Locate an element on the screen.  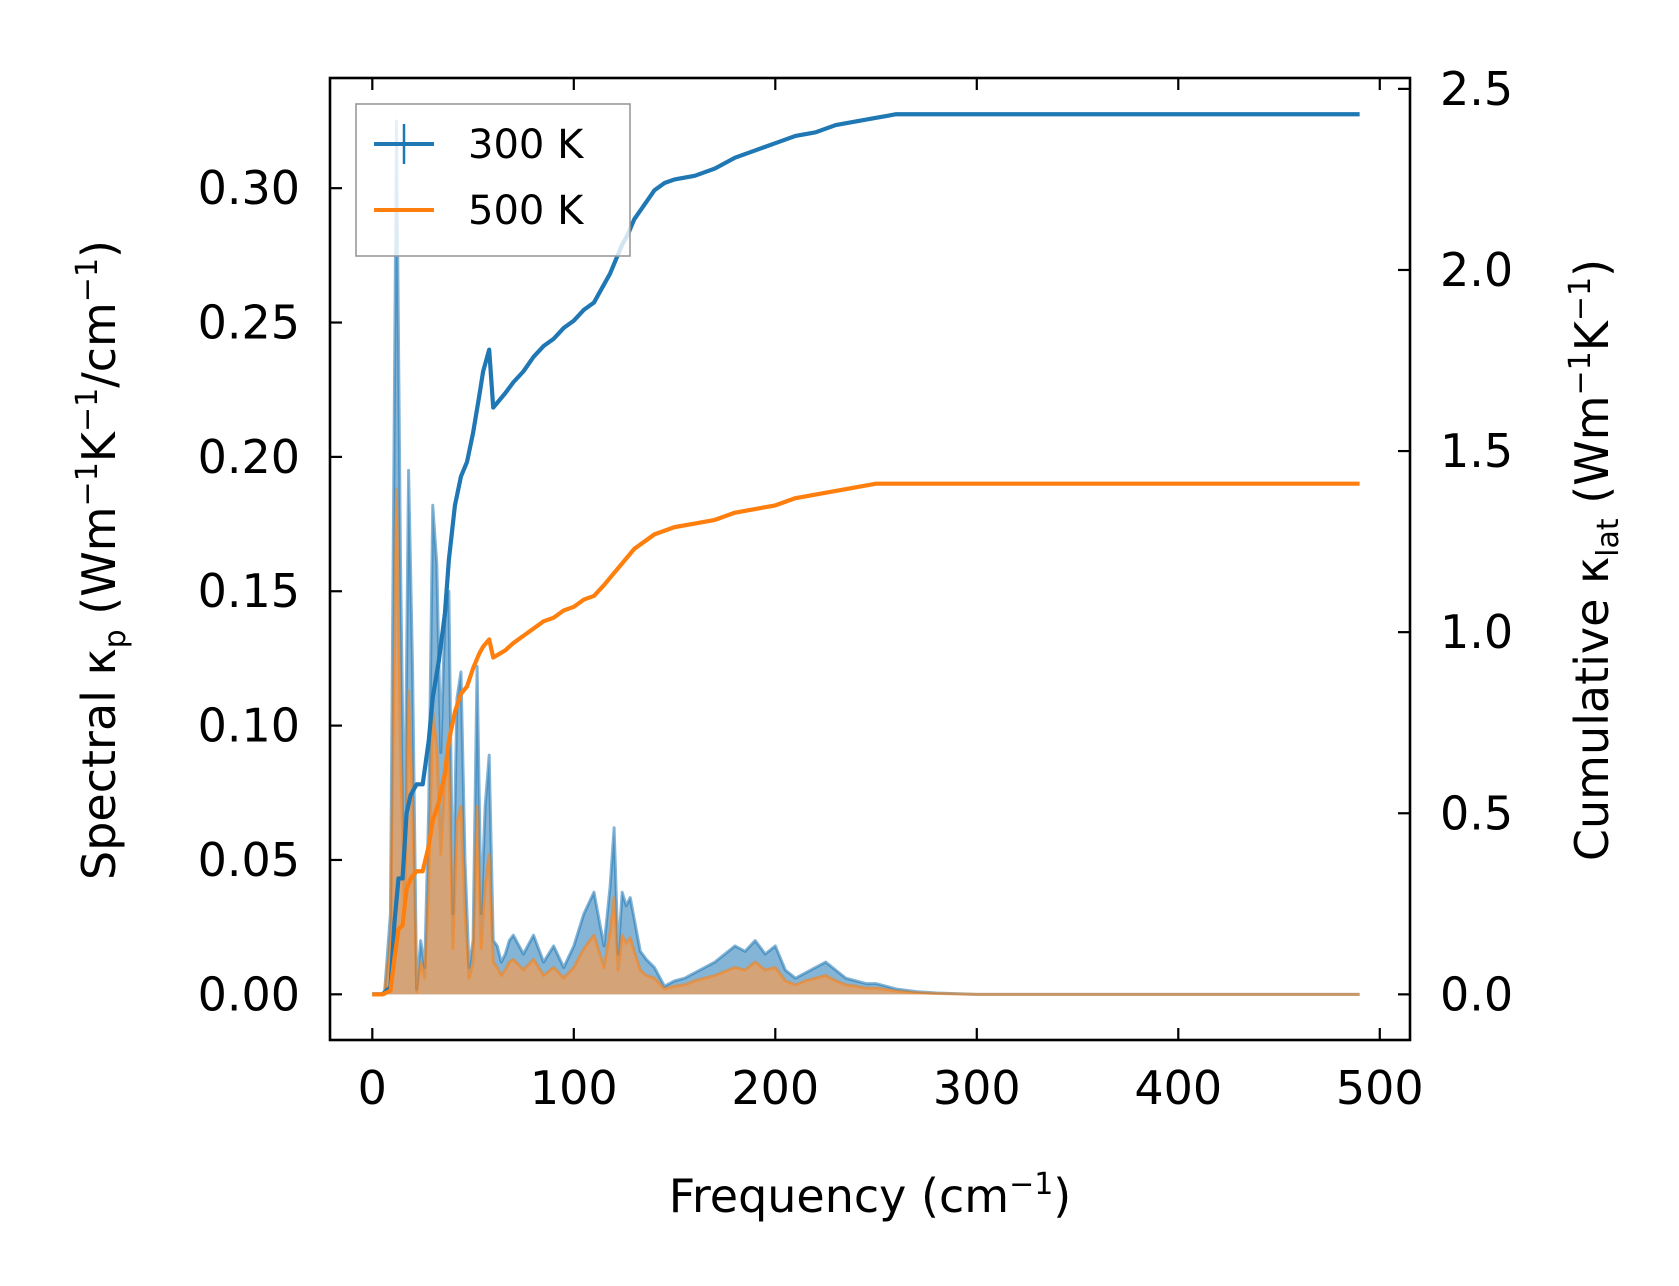
legend-label-500k: 500 K is located at coordinates (526, 211).